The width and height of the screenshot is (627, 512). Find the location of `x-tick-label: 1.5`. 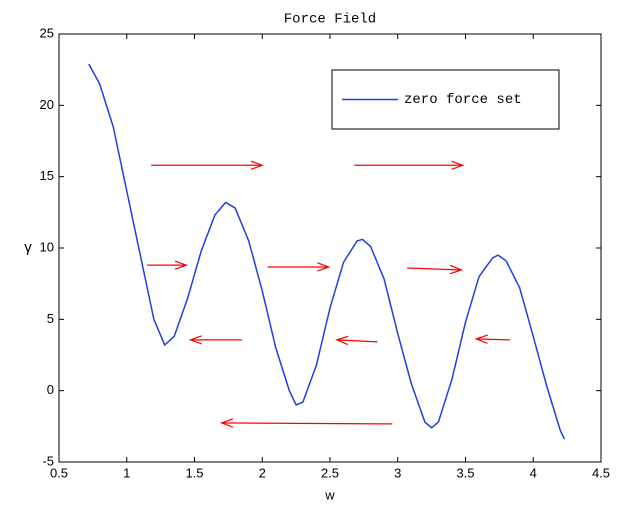

x-tick-label: 1.5 is located at coordinates (194, 472).